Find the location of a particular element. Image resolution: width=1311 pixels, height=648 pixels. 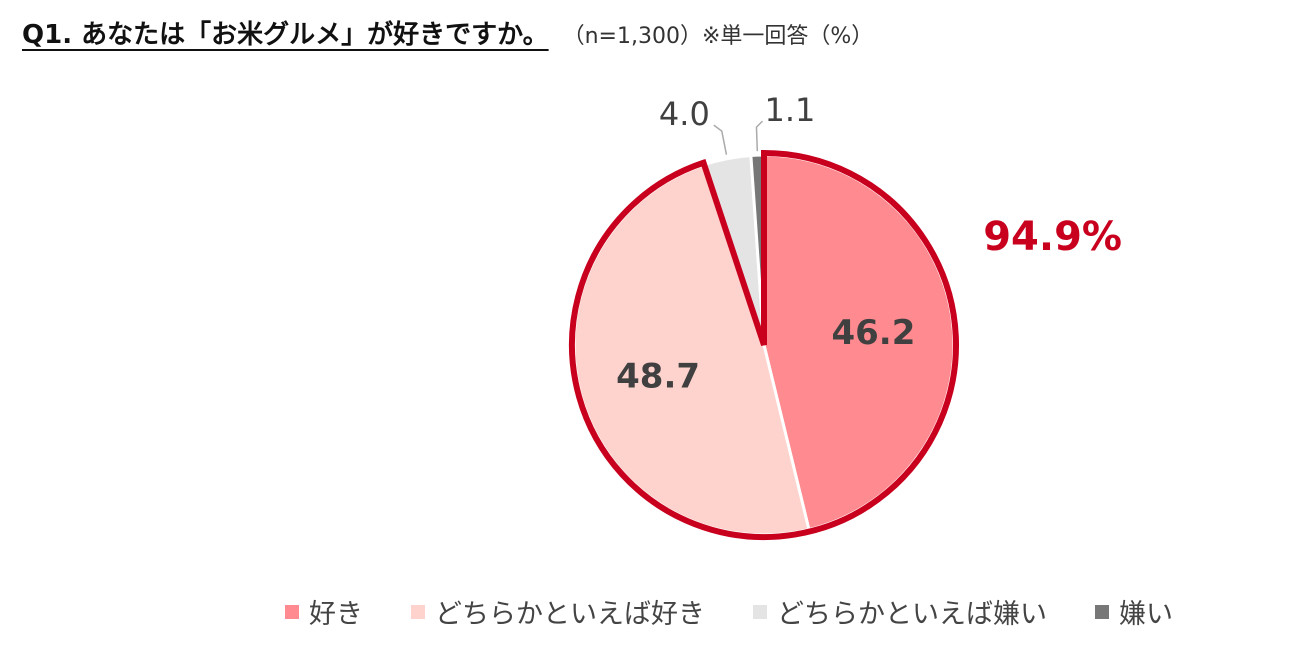

legend-label: 好き is located at coordinates (336, 614).